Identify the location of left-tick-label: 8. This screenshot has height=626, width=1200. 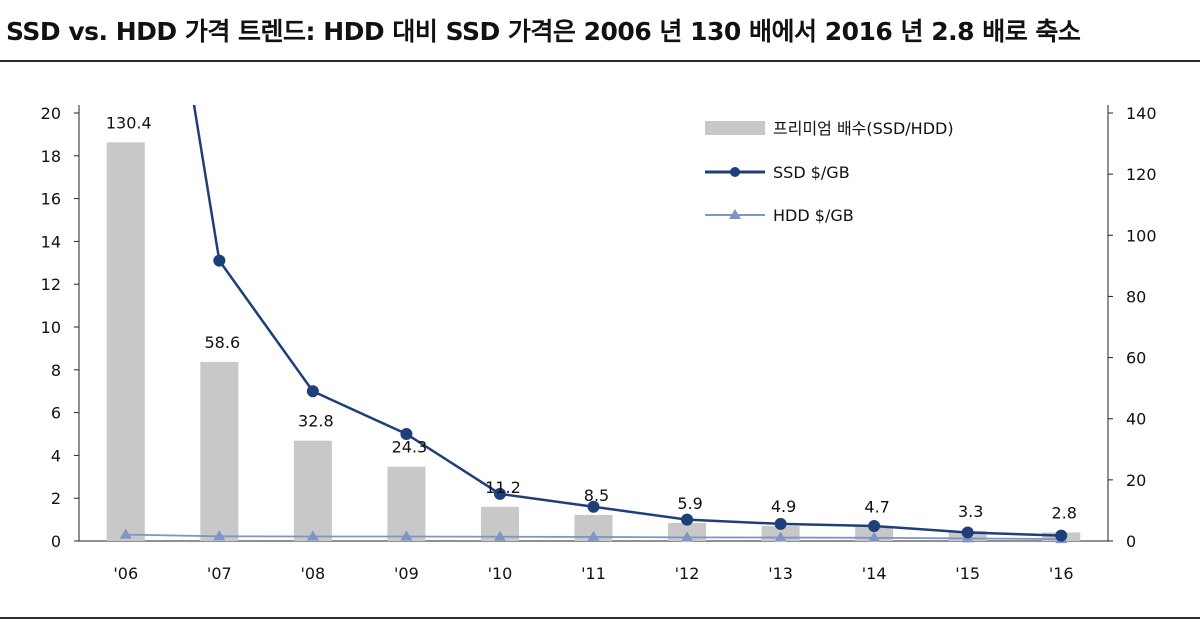
(56, 370).